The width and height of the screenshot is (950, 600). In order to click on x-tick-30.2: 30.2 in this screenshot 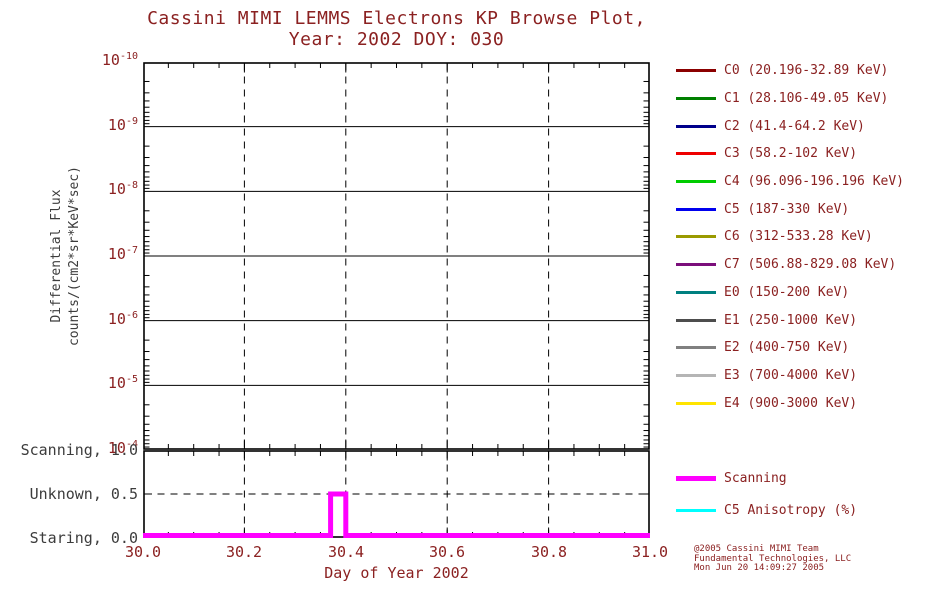, I will do `click(244, 552)`.